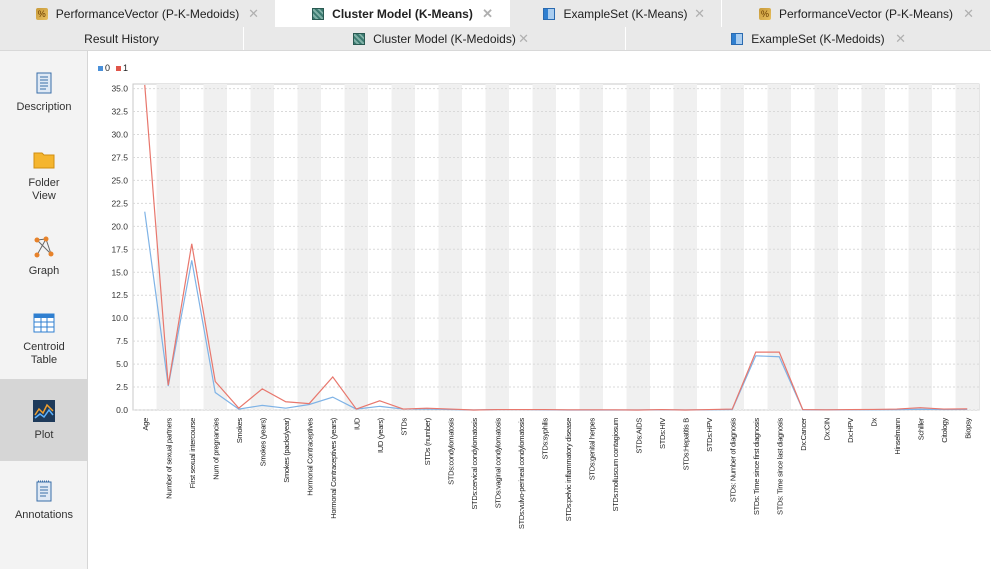 The image size is (991, 569). Describe the element at coordinates (44, 107) in the screenshot. I see `sidebar-item-label: Description` at that location.